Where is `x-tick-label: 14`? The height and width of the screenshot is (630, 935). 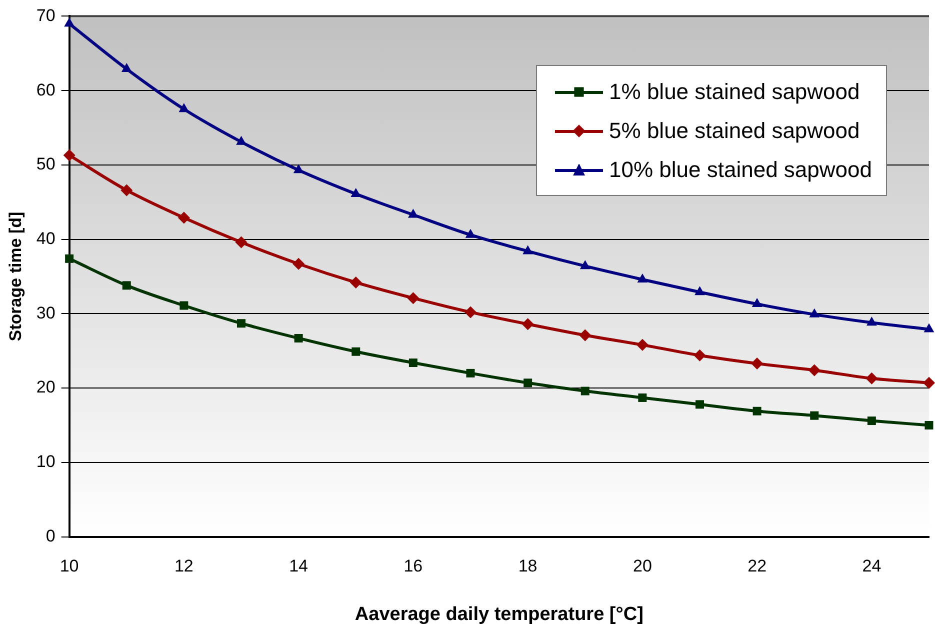
x-tick-label: 14 is located at coordinates (298, 566).